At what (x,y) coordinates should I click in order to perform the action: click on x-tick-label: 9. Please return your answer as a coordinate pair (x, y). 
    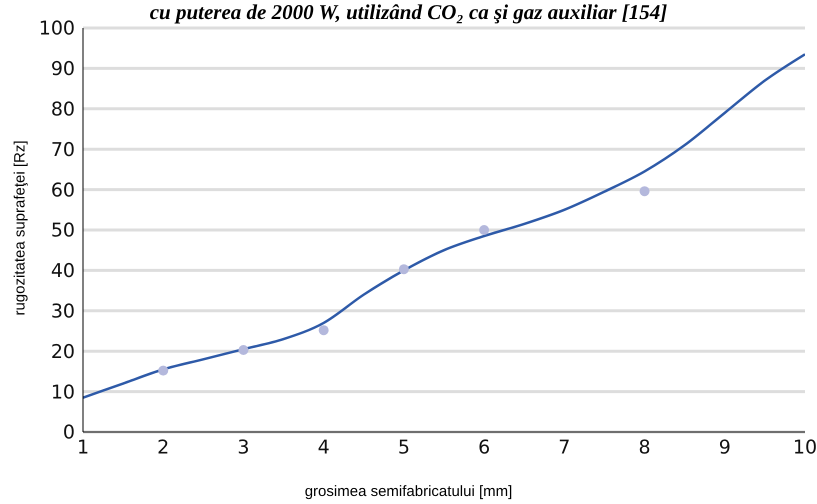
    Looking at the image, I should click on (724, 447).